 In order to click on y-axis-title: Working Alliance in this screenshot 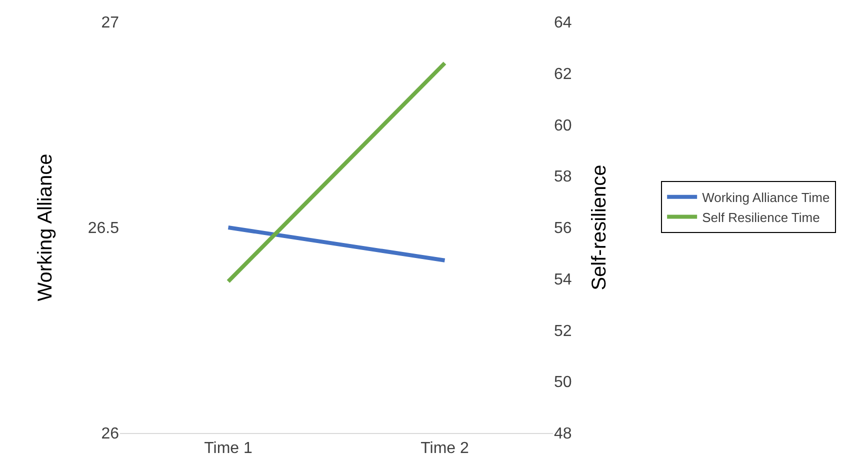, I will do `click(45, 228)`.